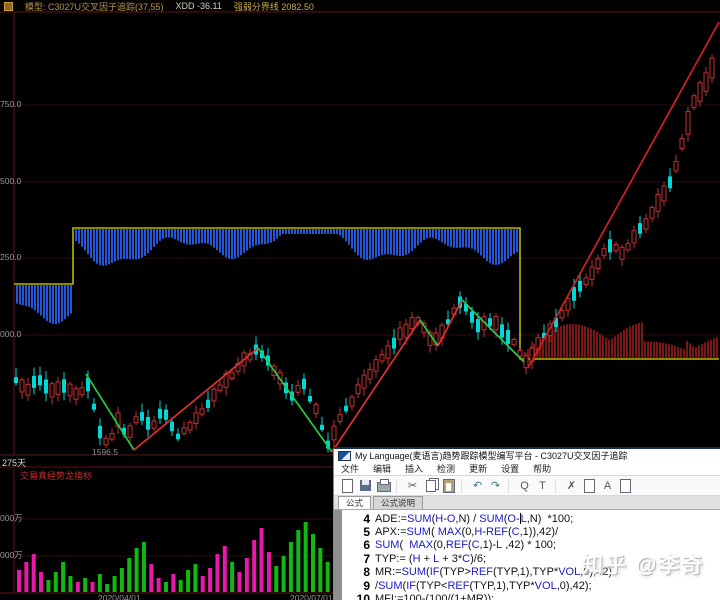 The height and width of the screenshot is (600, 720). I want to click on copy-icon-shape, so click(430, 485).